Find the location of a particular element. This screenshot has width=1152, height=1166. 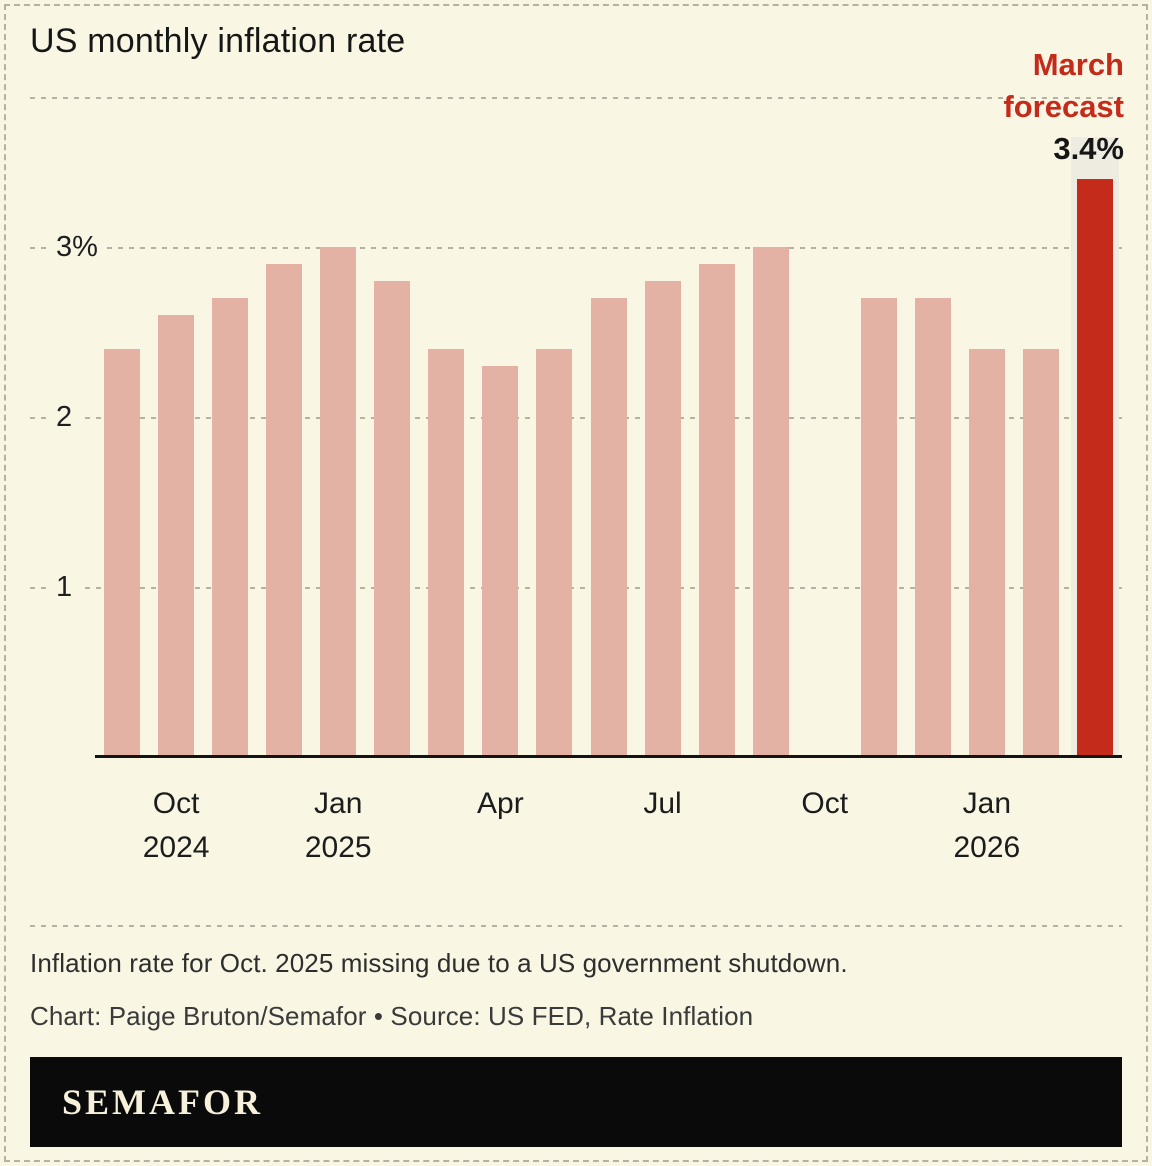

chart-title: US monthly inflation rate is located at coordinates (218, 41).